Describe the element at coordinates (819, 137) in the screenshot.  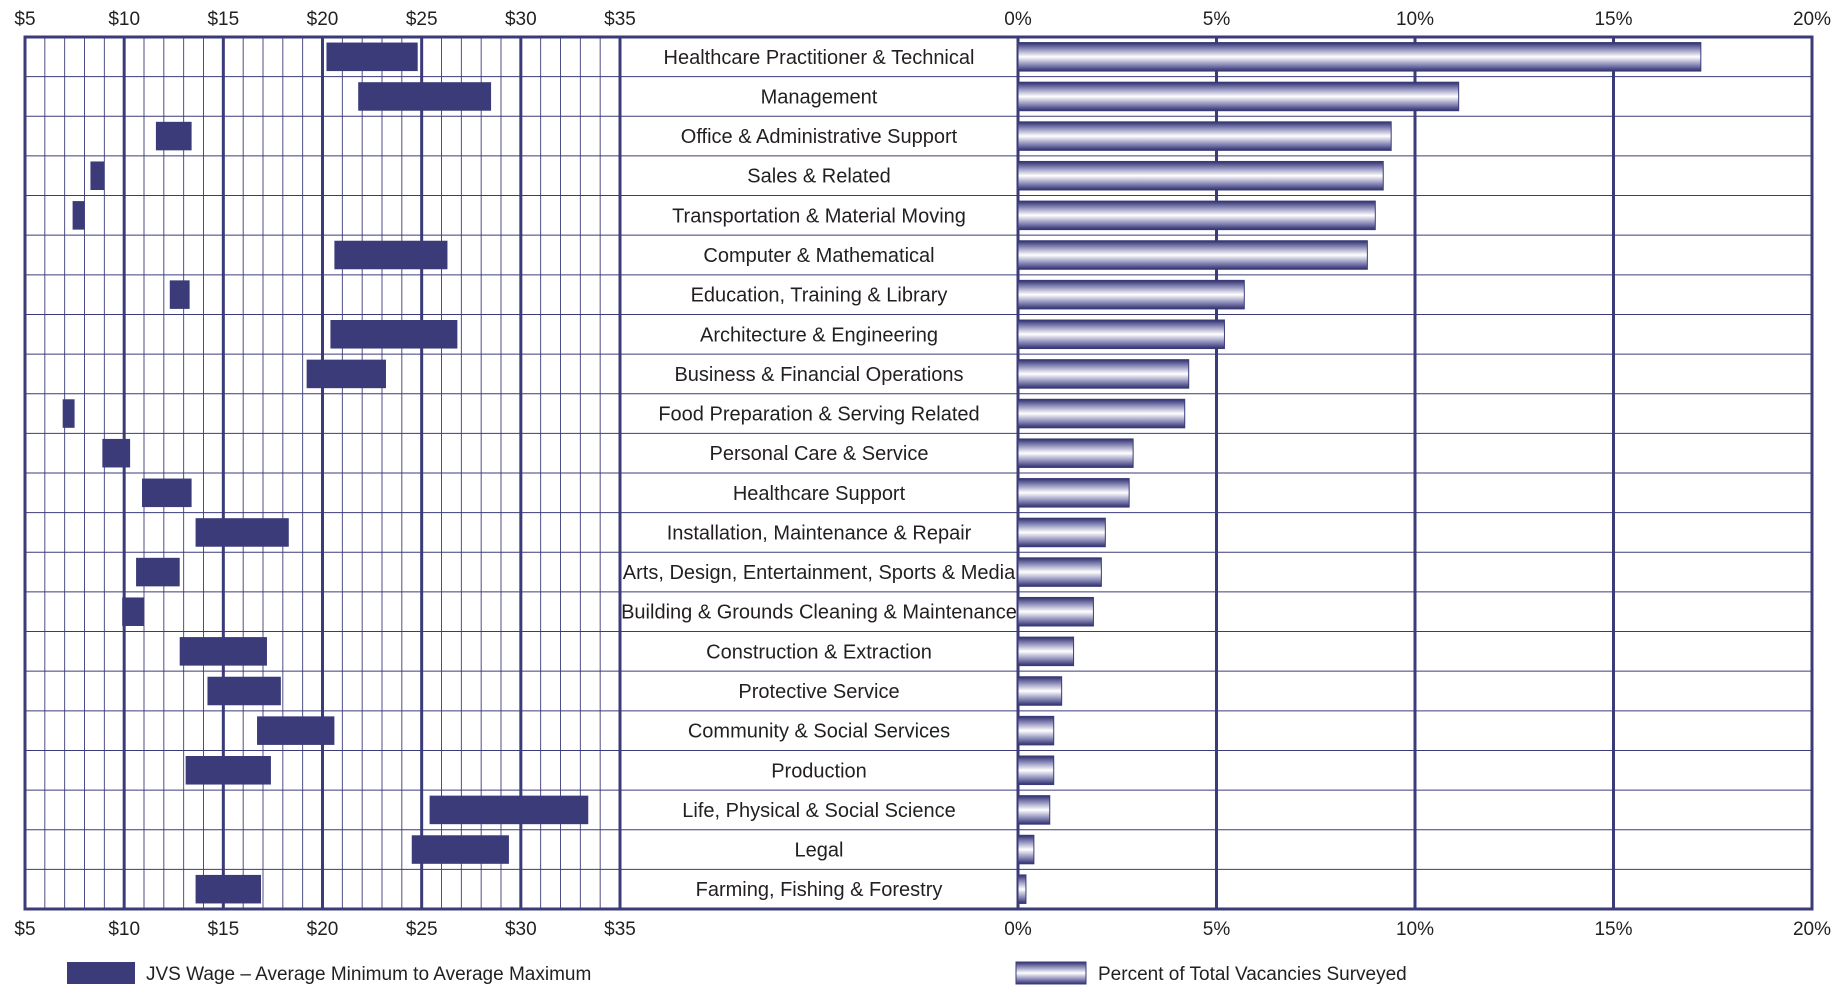
I see `category-label: Office & Administrative Support` at that location.